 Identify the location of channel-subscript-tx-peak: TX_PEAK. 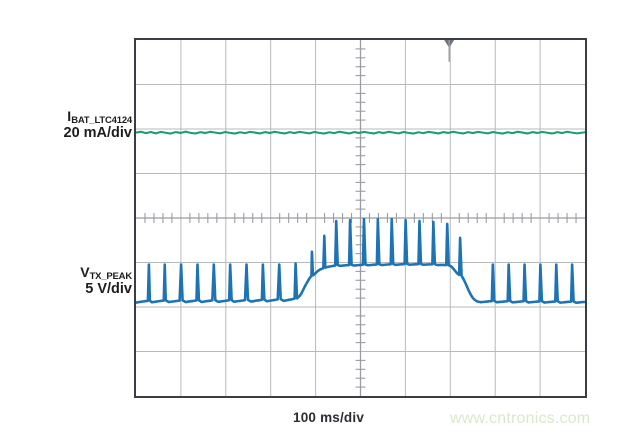
(111, 276).